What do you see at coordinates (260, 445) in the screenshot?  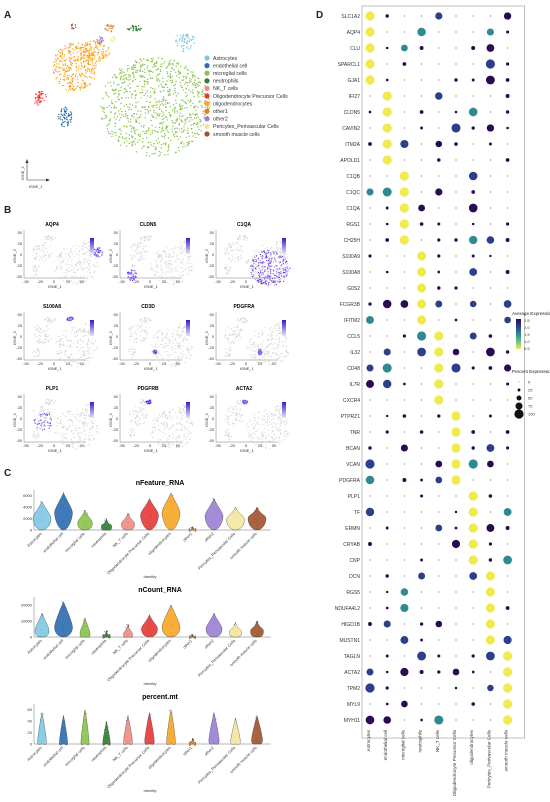 I see `x-tick-label: 25` at bounding box center [260, 445].